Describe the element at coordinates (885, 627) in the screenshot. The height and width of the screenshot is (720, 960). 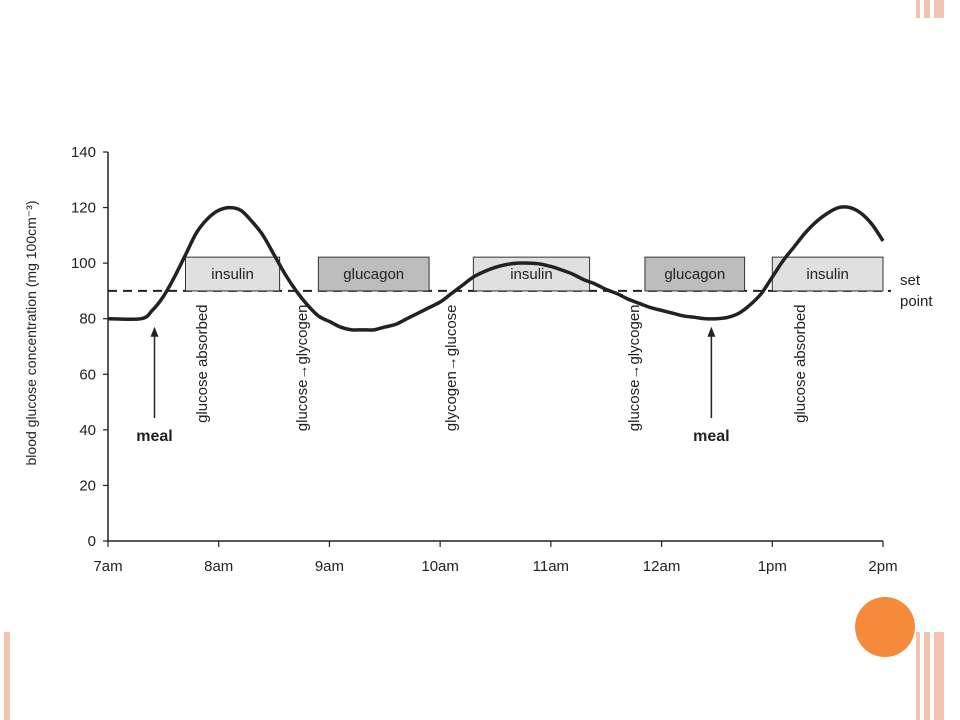
I see `orange-accent-circle` at that location.